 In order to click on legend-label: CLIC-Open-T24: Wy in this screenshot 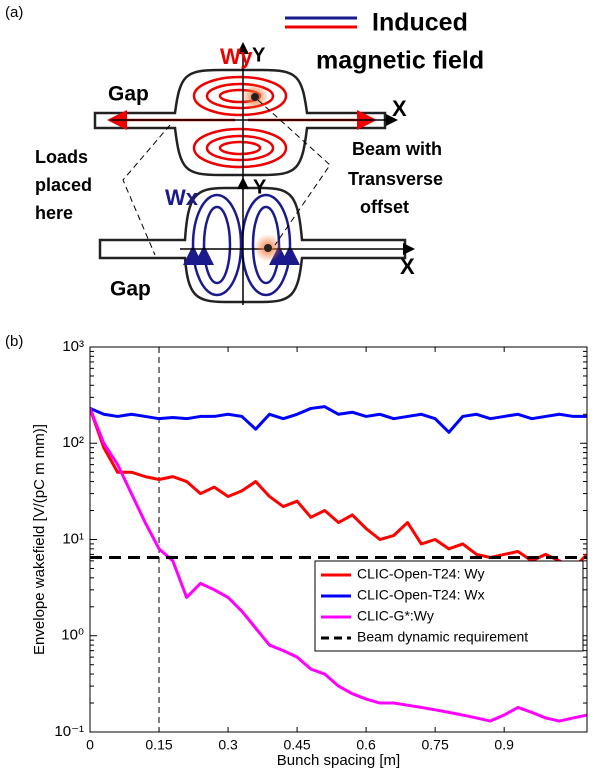, I will do `click(420, 574)`.